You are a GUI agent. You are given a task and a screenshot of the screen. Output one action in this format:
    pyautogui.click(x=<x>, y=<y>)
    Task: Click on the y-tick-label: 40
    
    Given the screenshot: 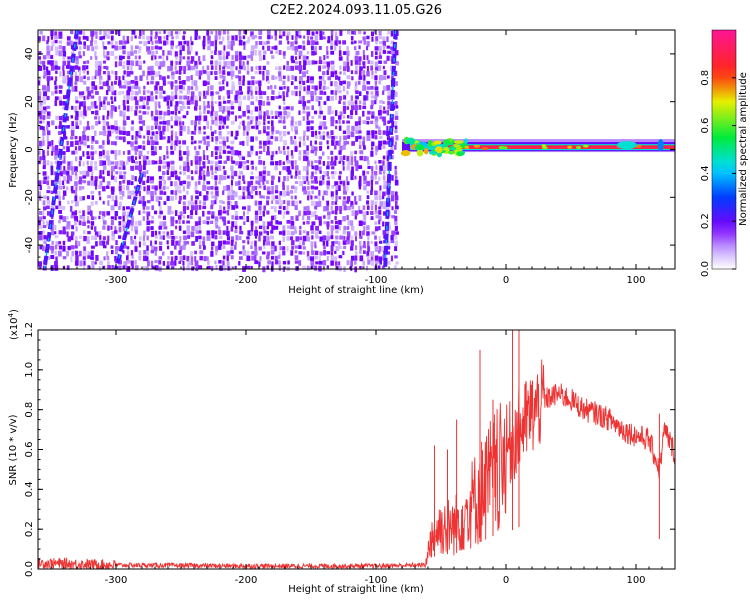 What is the action you would take?
    pyautogui.click(x=29, y=54)
    